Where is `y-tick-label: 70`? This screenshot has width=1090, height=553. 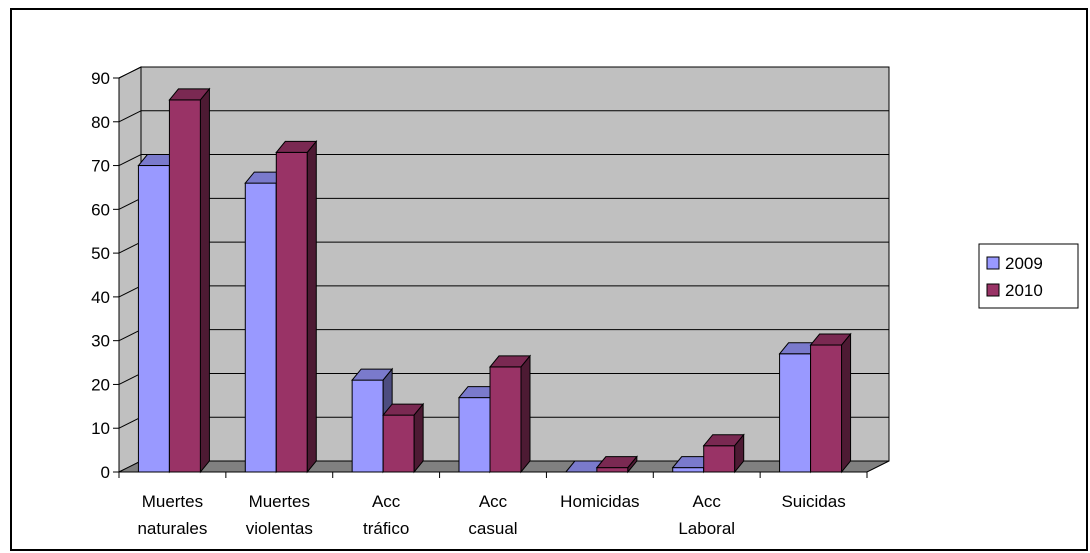 y-tick-label: 70 is located at coordinates (100, 166).